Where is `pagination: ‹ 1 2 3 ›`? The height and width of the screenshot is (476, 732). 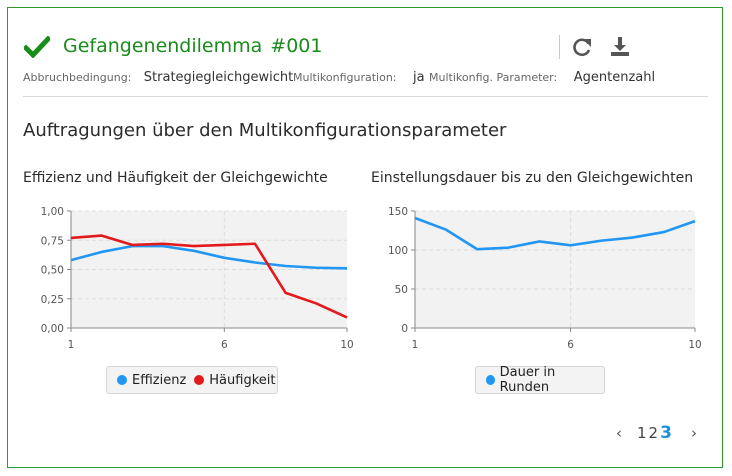
pagination: ‹ 1 2 3 › is located at coordinates (656, 433).